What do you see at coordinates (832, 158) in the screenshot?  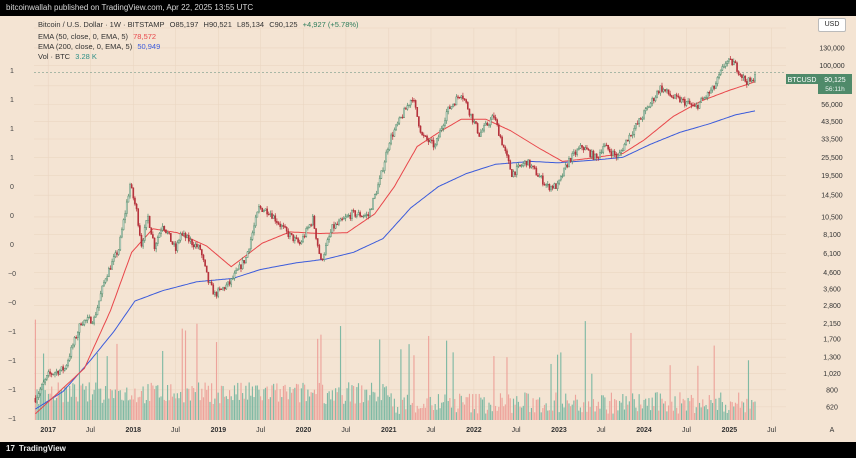 I see `price-tick-label: 25,500` at bounding box center [832, 158].